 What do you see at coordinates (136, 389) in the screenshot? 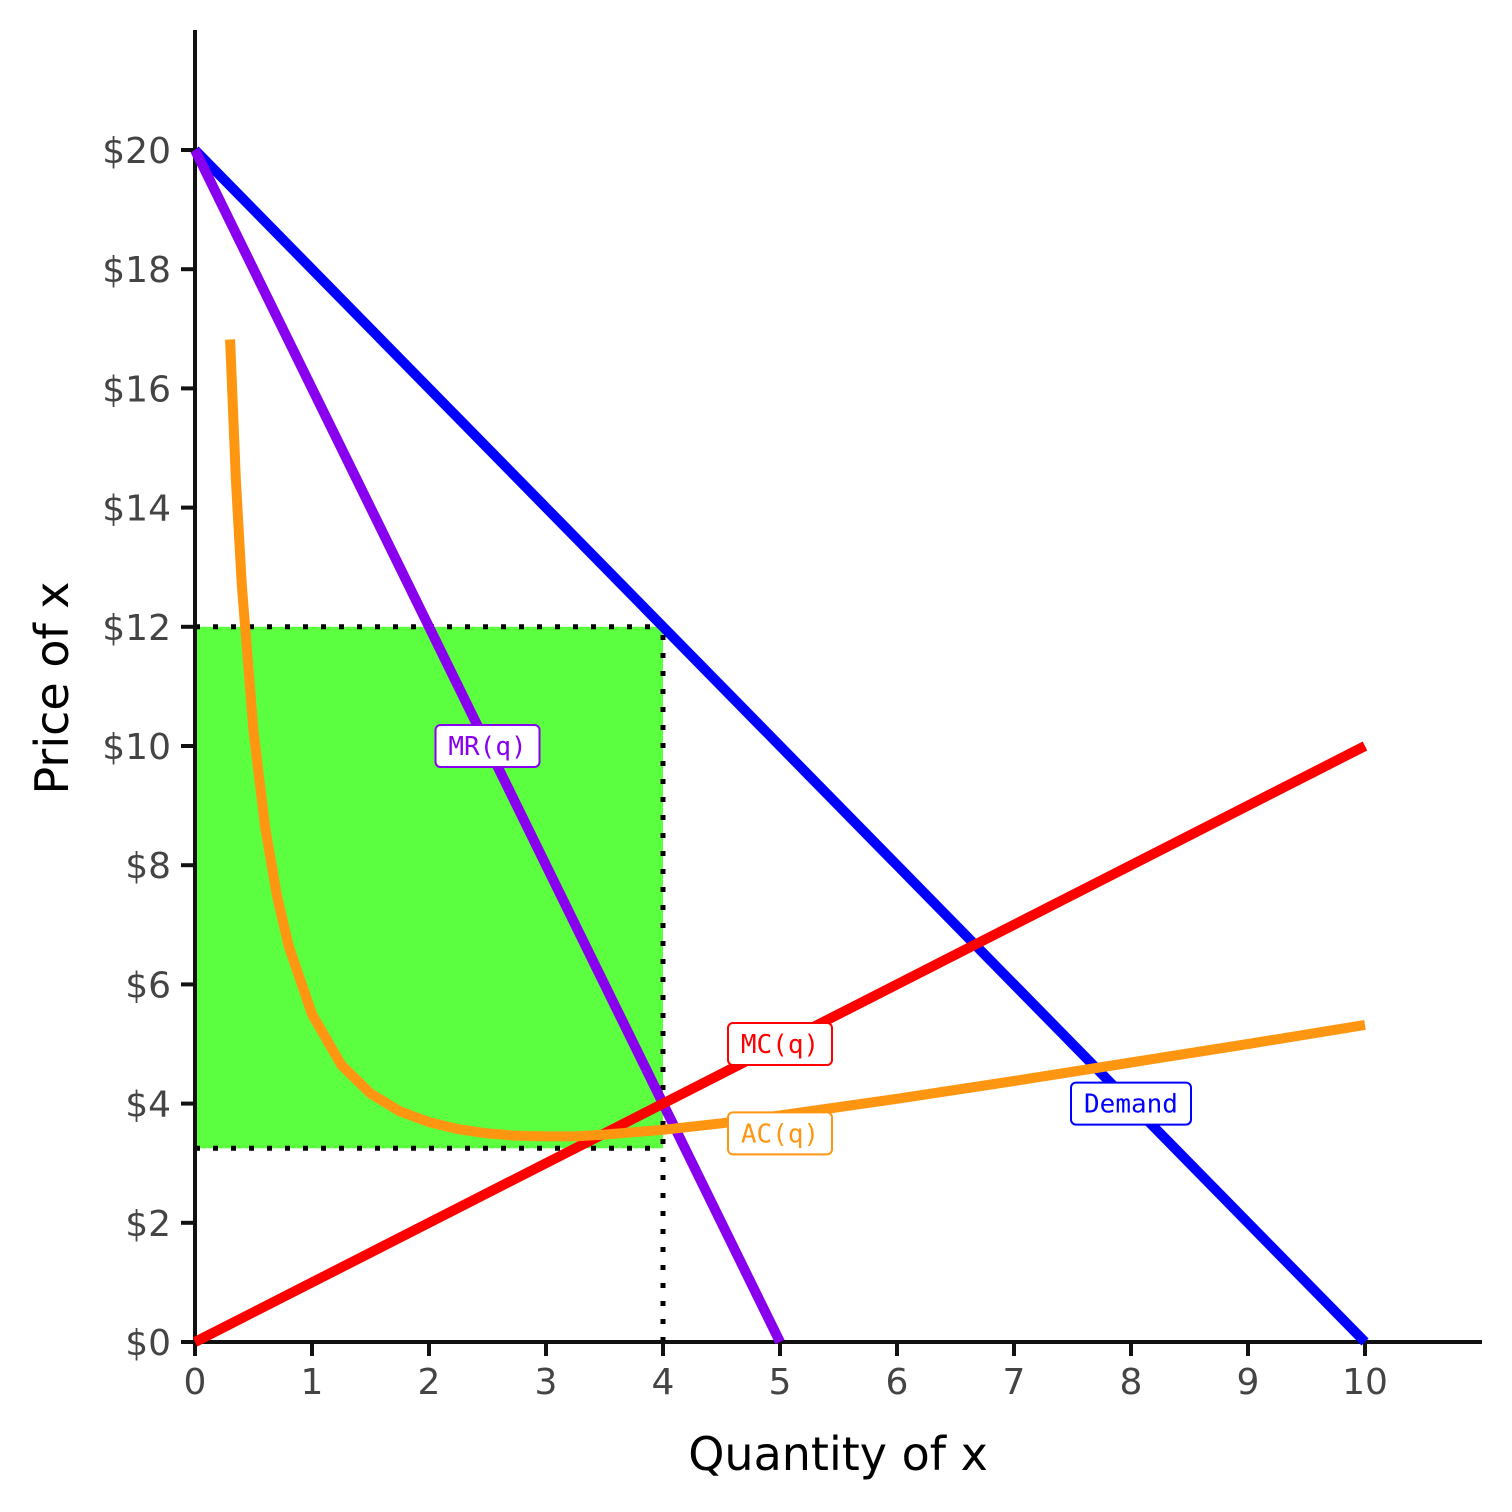
I see `y-tick-label: $16` at bounding box center [136, 389].